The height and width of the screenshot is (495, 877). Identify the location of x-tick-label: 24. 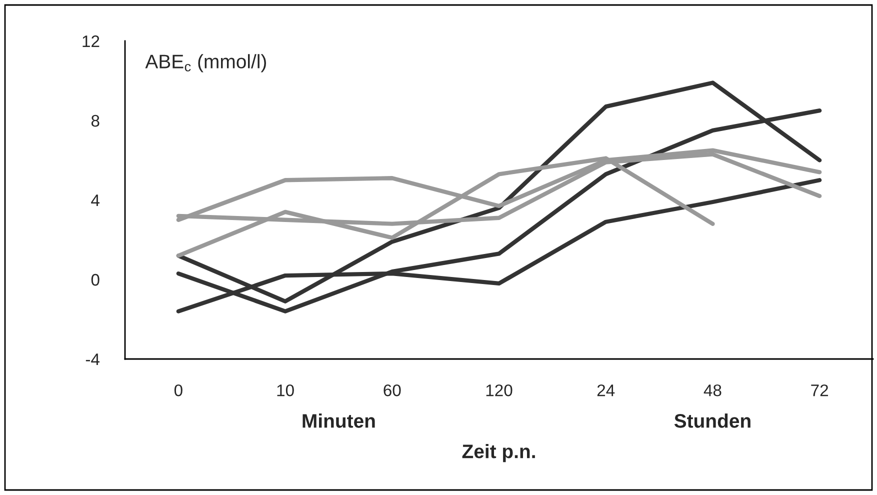
(606, 390).